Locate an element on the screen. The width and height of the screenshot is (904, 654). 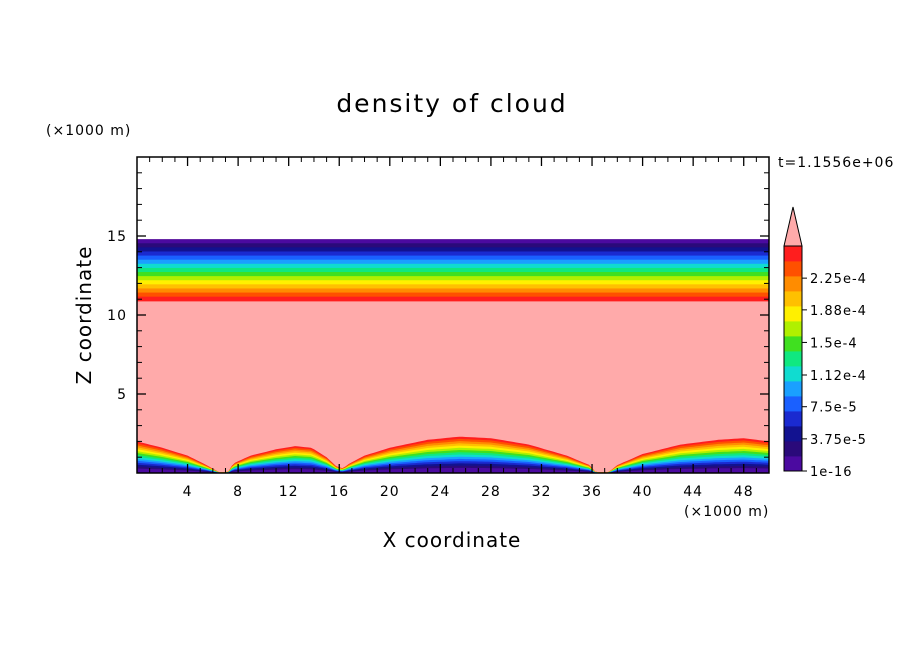
colorbar-label-2: 7.5e-5 is located at coordinates (834, 408).